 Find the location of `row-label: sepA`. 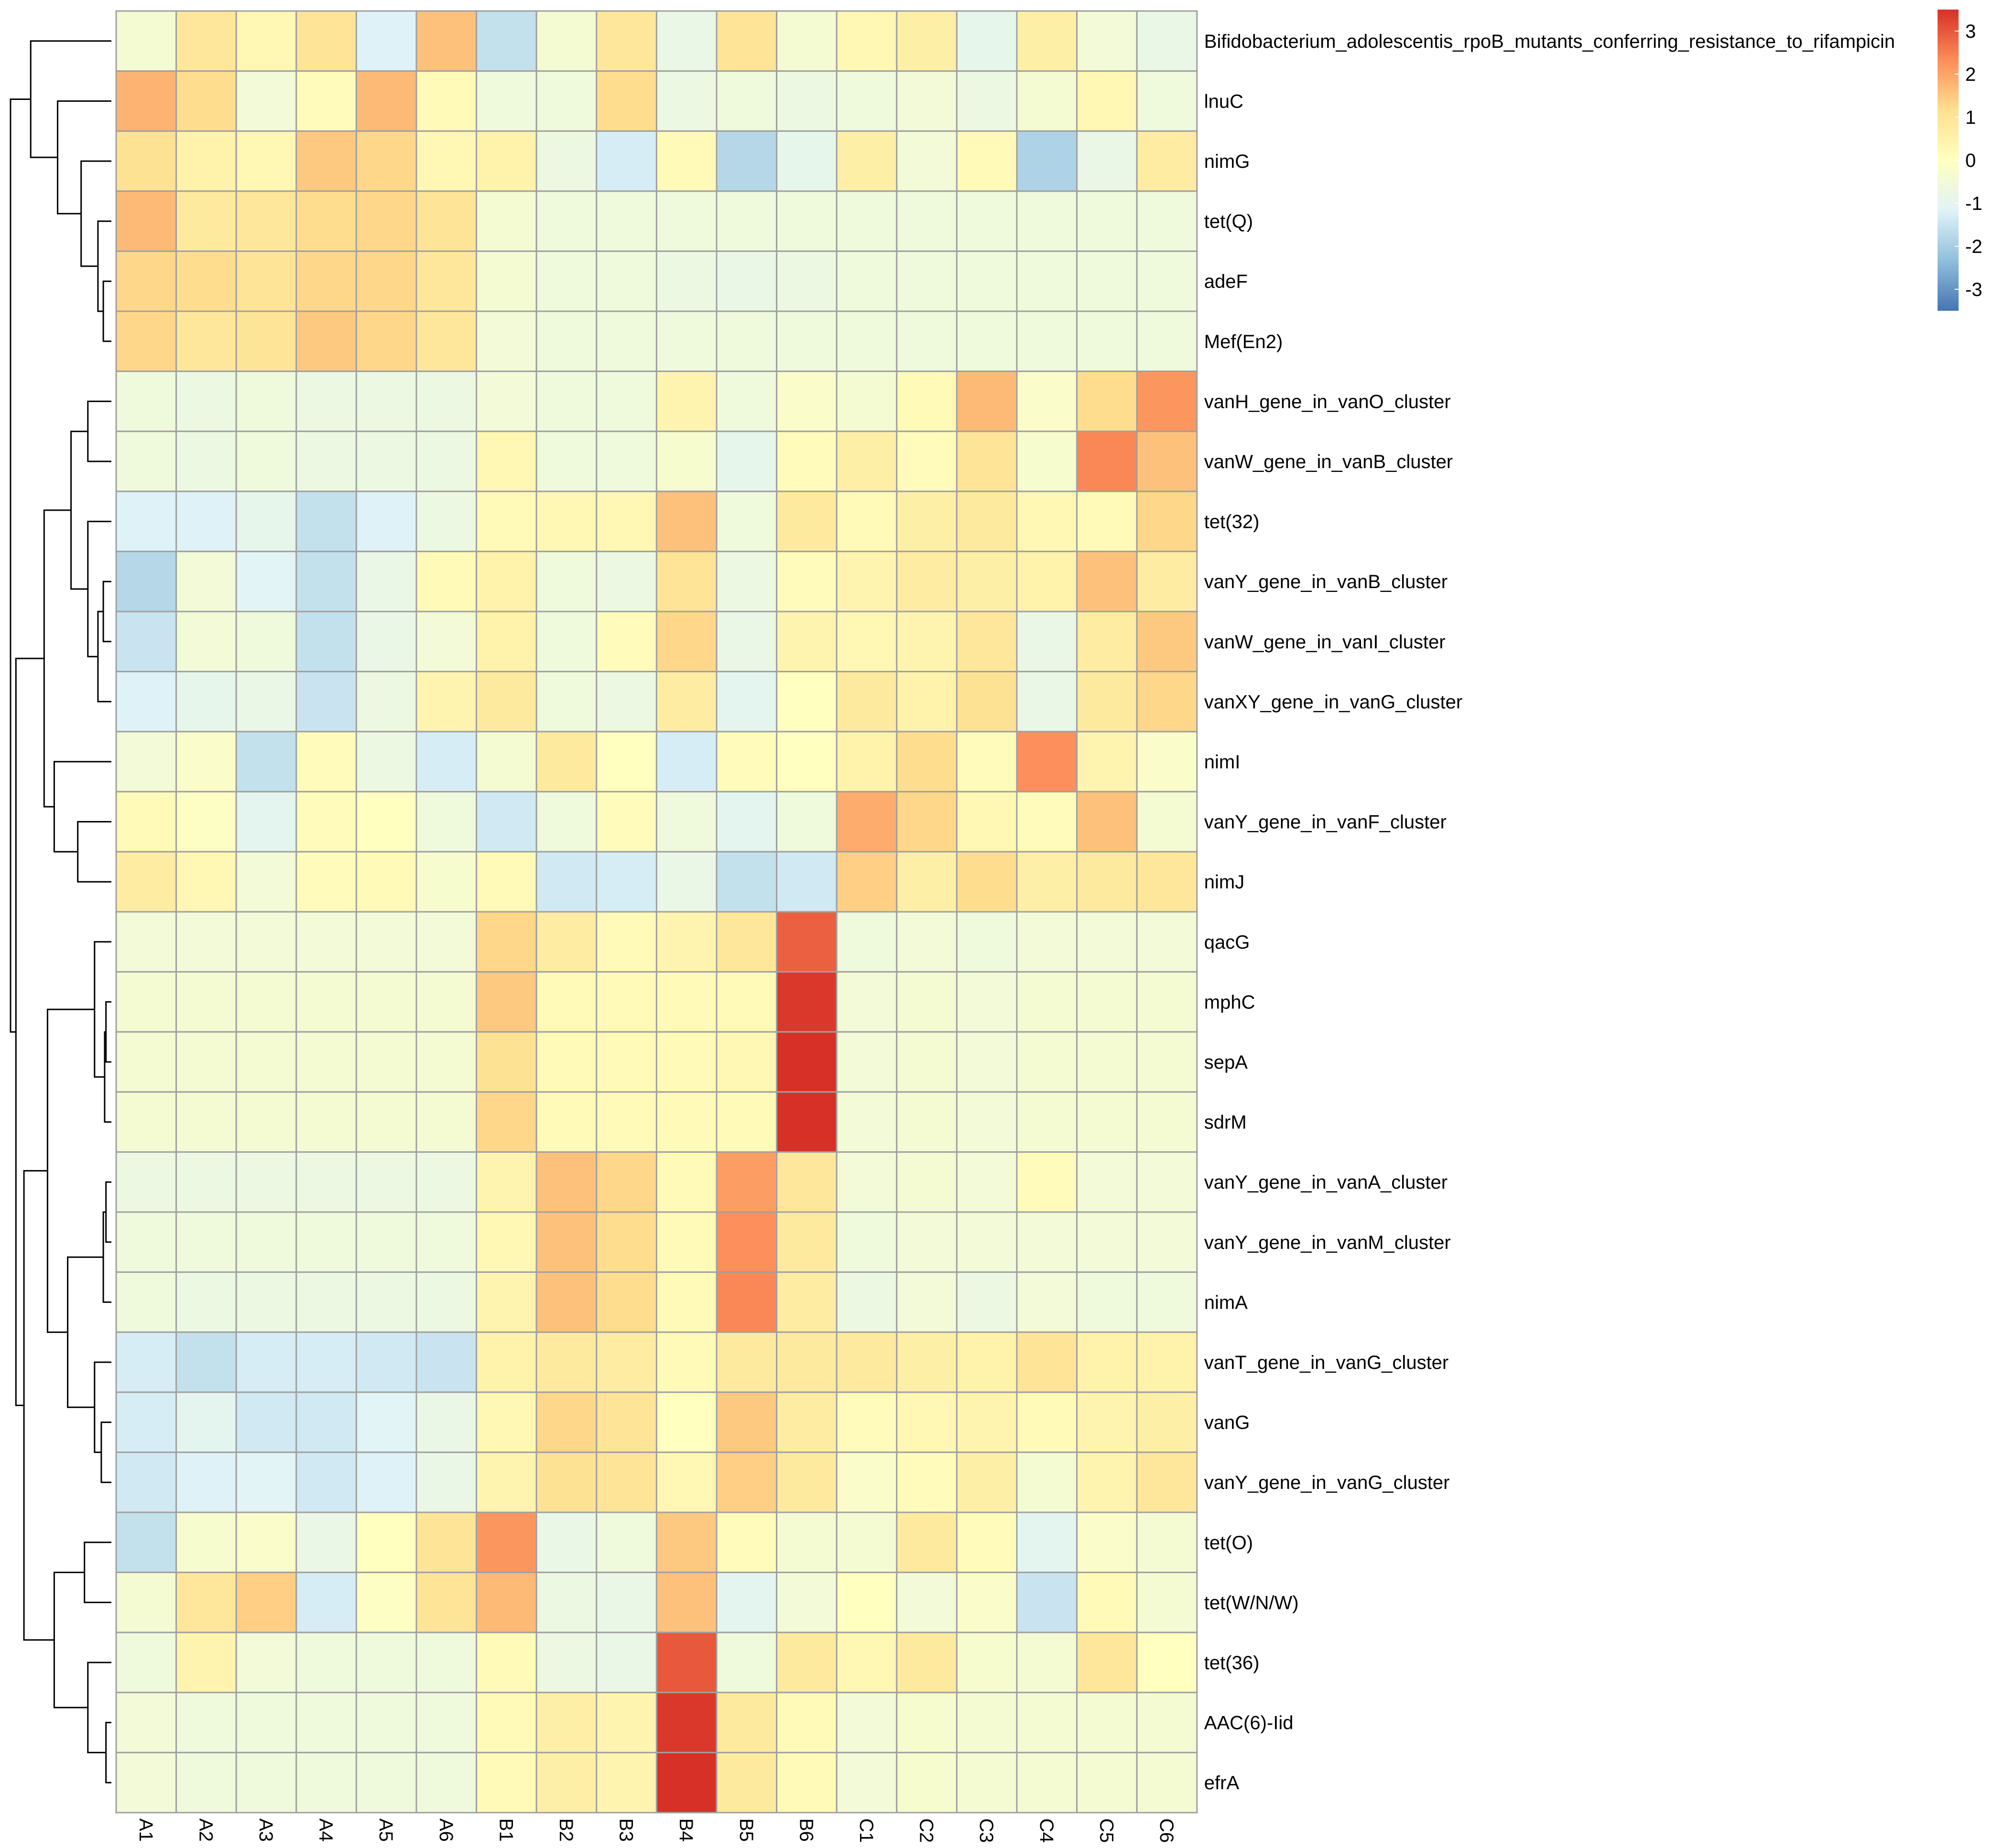

row-label: sepA is located at coordinates (1226, 1062).